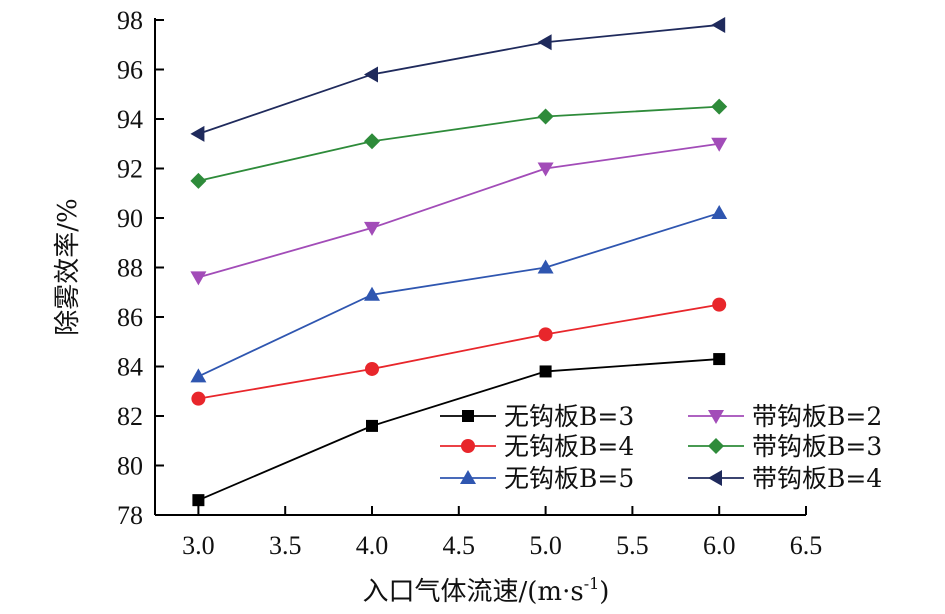 Image resolution: width=945 pixels, height=614 pixels. I want to click on y-tick-label: 84, so click(130, 367).